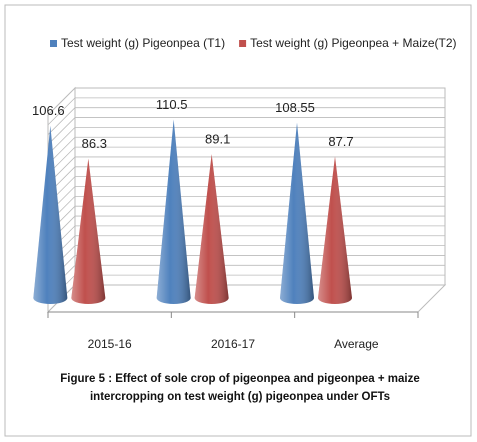 The width and height of the screenshot is (477, 442). What do you see at coordinates (217, 139) in the screenshot?
I see `data-label: 89.1` at bounding box center [217, 139].